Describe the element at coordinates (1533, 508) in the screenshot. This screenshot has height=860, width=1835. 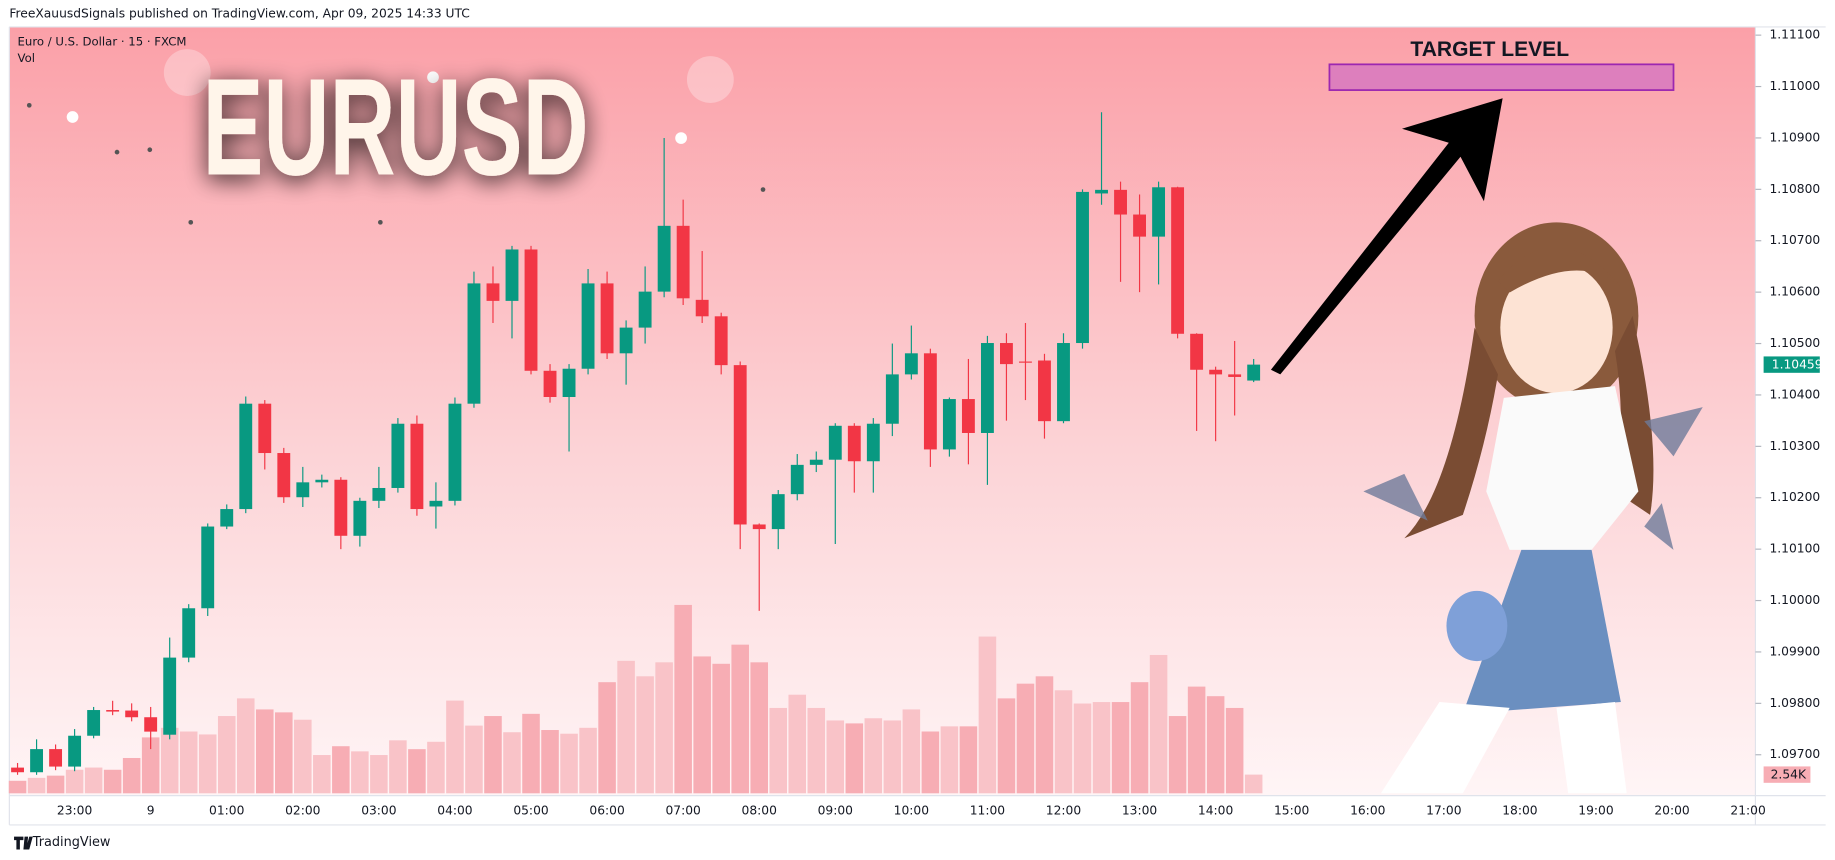
I see `illustration` at that location.